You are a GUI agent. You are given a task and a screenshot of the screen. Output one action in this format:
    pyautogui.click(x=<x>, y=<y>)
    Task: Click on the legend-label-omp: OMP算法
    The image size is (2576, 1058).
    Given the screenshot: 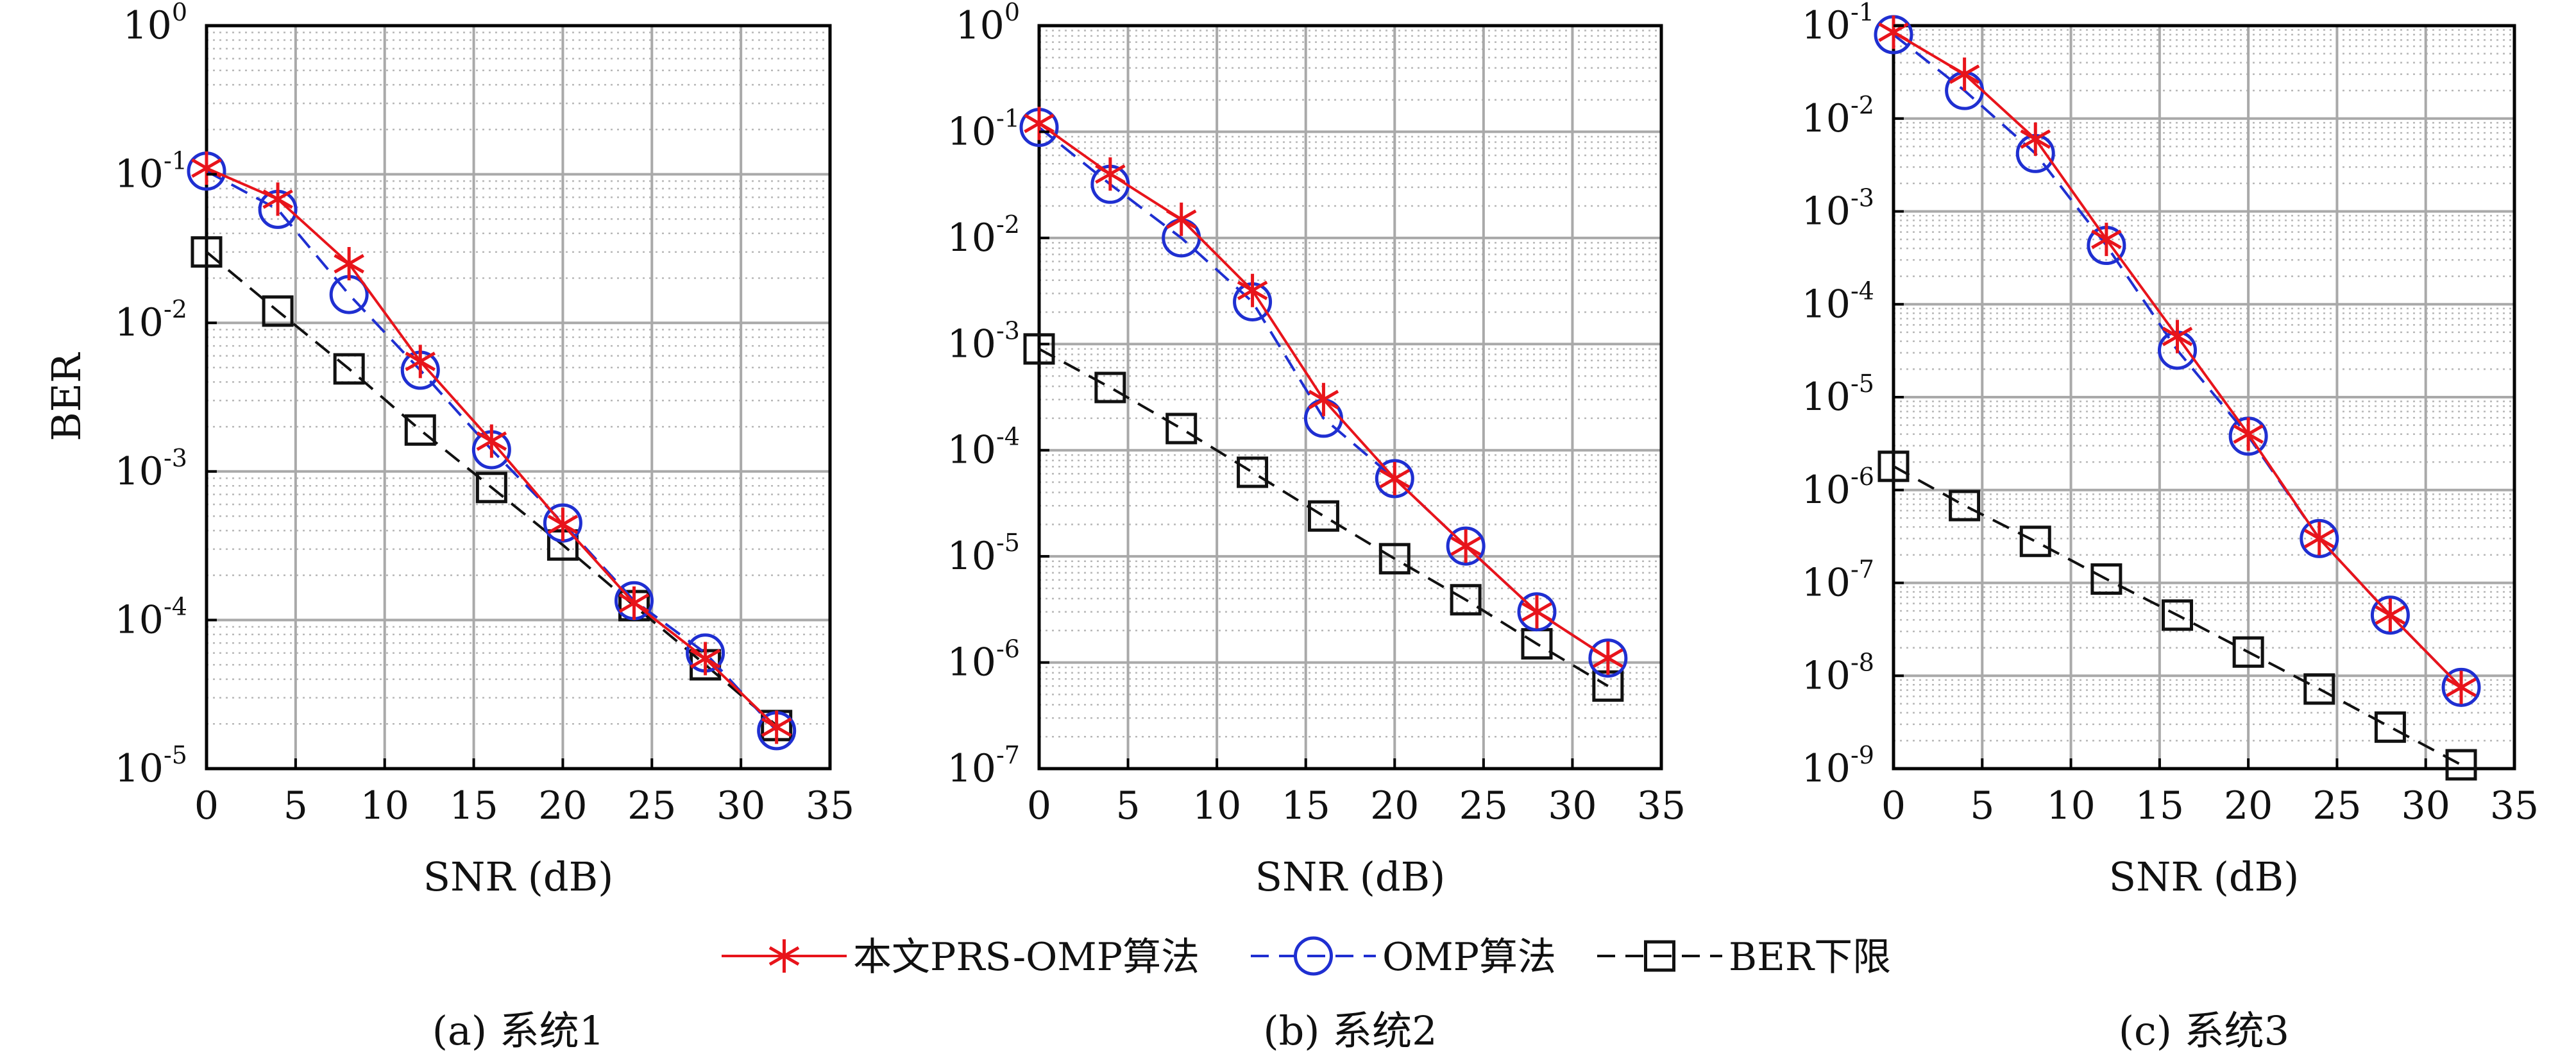 What is the action you would take?
    pyautogui.click(x=1469, y=957)
    